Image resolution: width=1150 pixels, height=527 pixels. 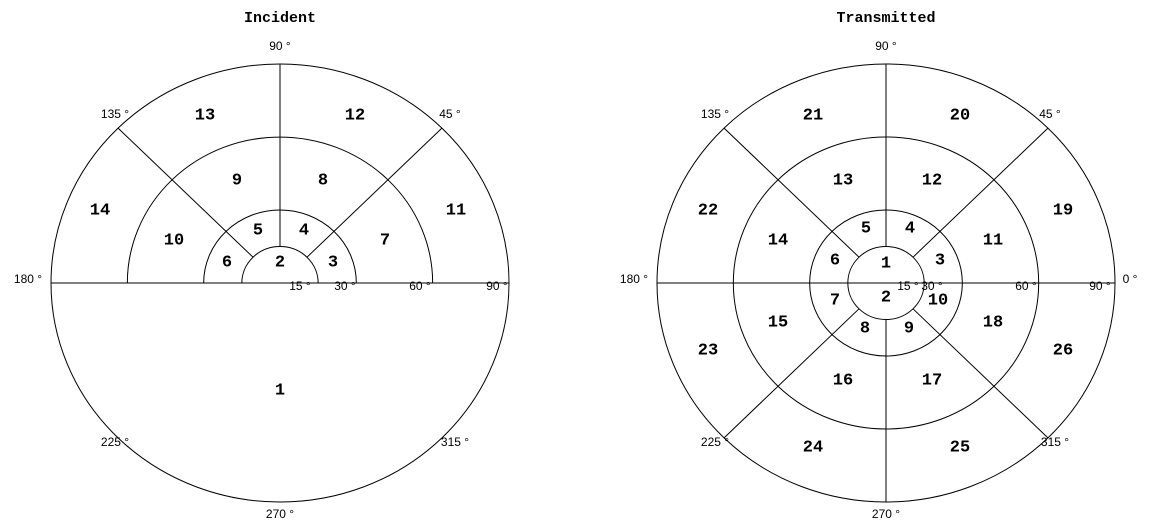 What do you see at coordinates (708, 210) in the screenshot?
I see `region-label: 22` at bounding box center [708, 210].